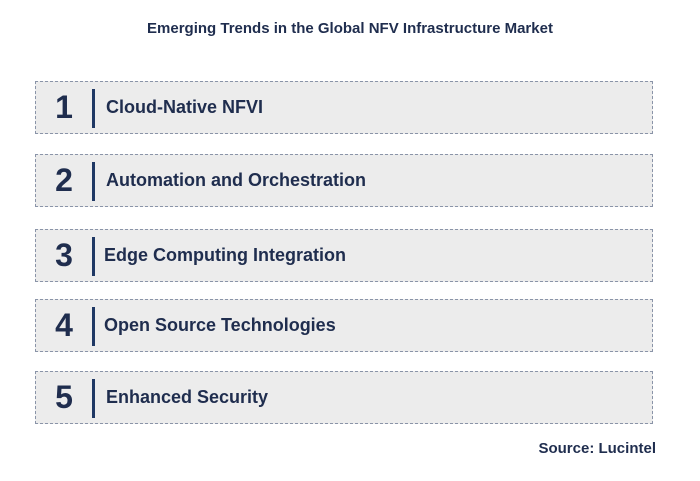 The height and width of the screenshot is (481, 700). Describe the element at coordinates (64, 325) in the screenshot. I see `trend-number: 4` at that location.